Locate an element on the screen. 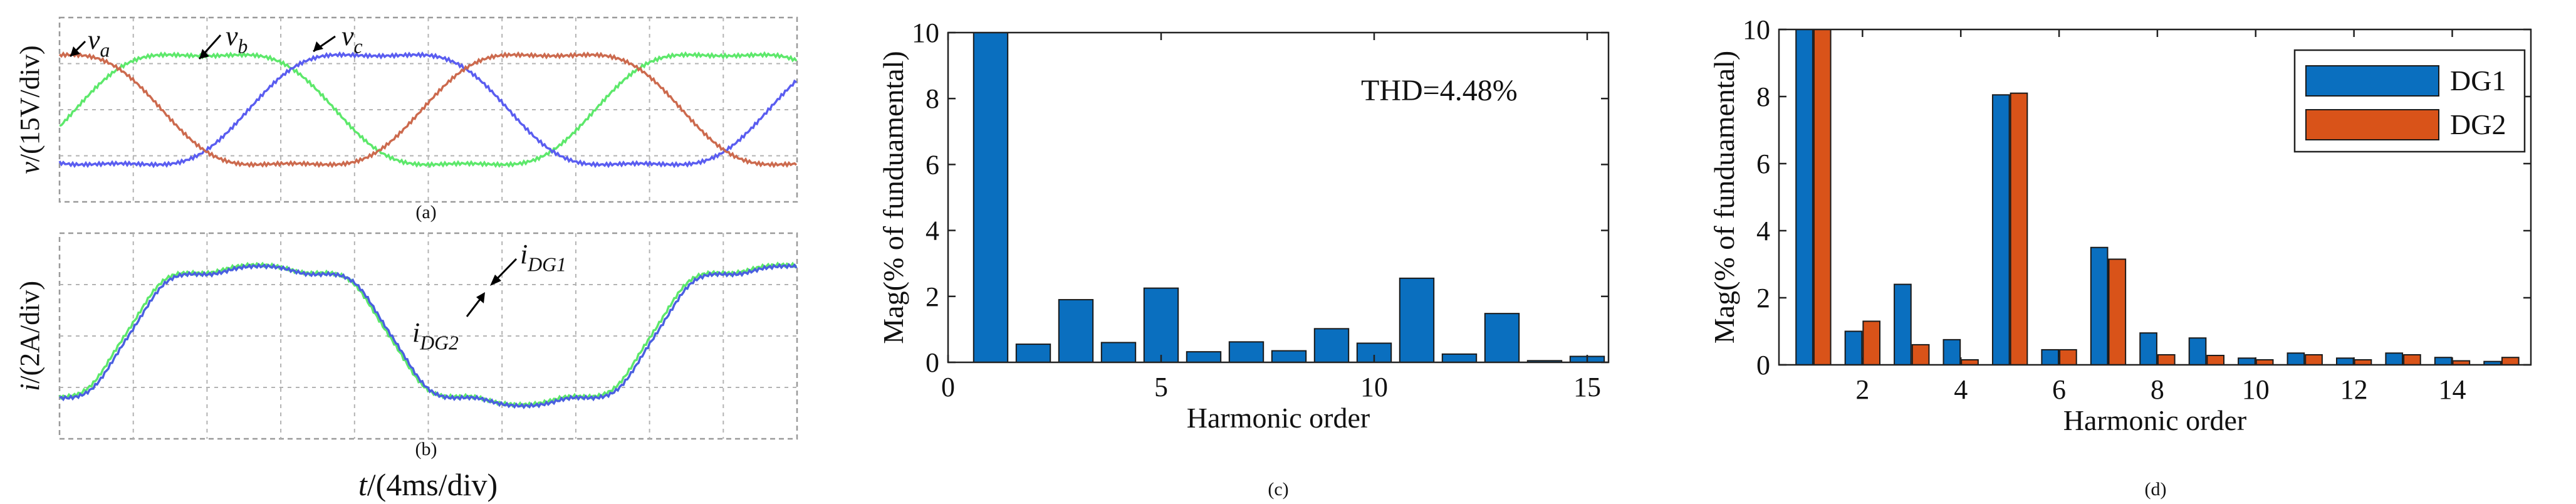 The width and height of the screenshot is (2576, 504). series-label-i_DG2: iDG2 is located at coordinates (435, 335).